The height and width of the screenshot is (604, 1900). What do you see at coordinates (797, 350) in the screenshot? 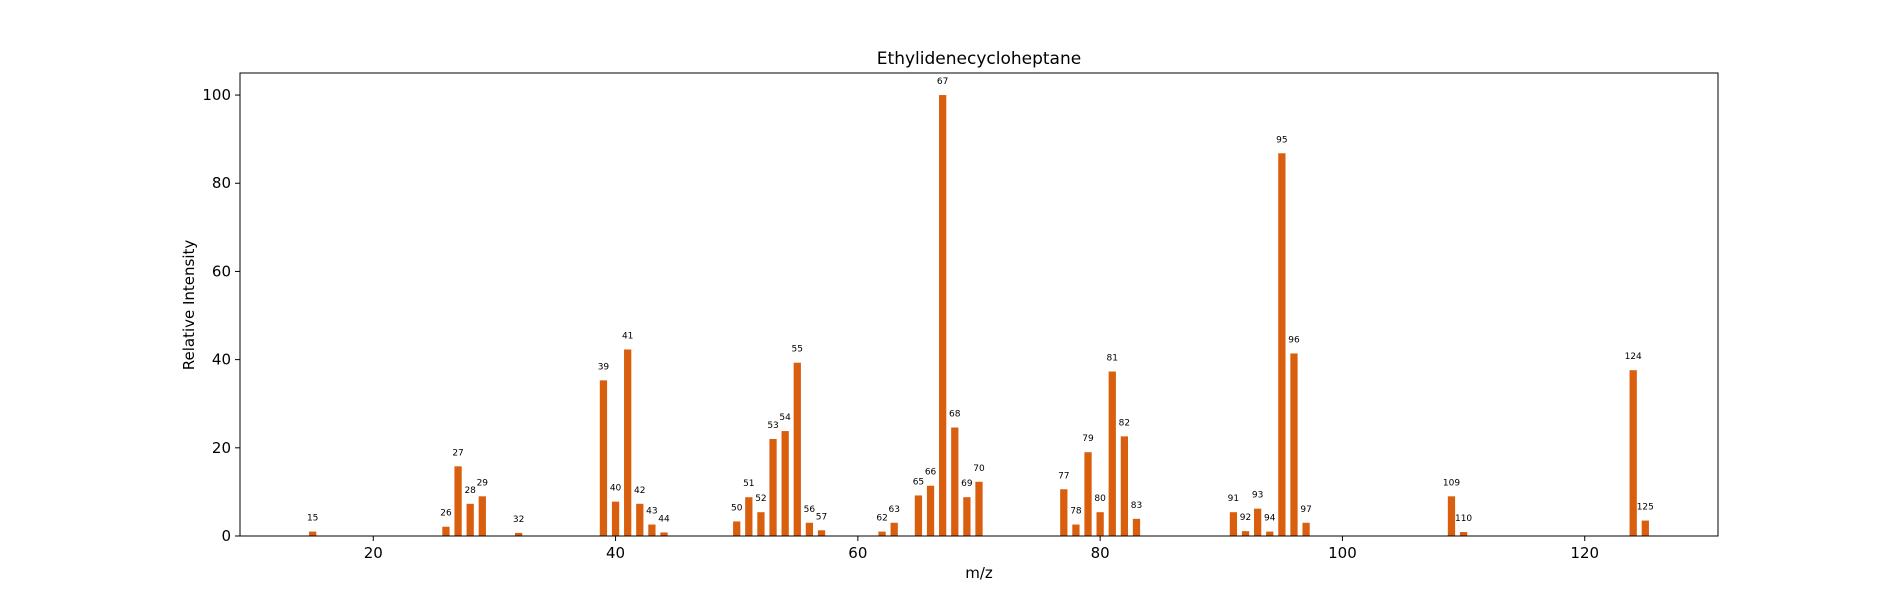
I see `bar-label-mz-55: 55` at bounding box center [797, 350].